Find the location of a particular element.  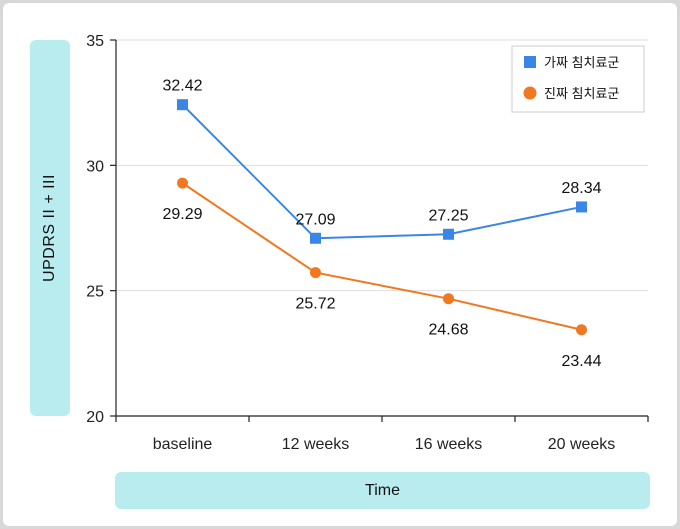

data-label: 29.29 is located at coordinates (182, 214).